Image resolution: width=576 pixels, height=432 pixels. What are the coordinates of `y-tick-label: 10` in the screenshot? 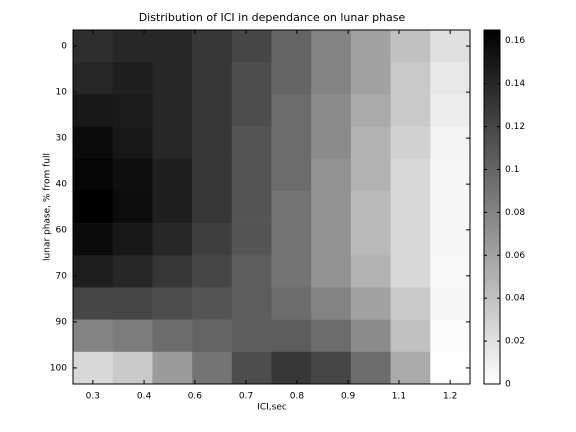 It's located at (62, 93).